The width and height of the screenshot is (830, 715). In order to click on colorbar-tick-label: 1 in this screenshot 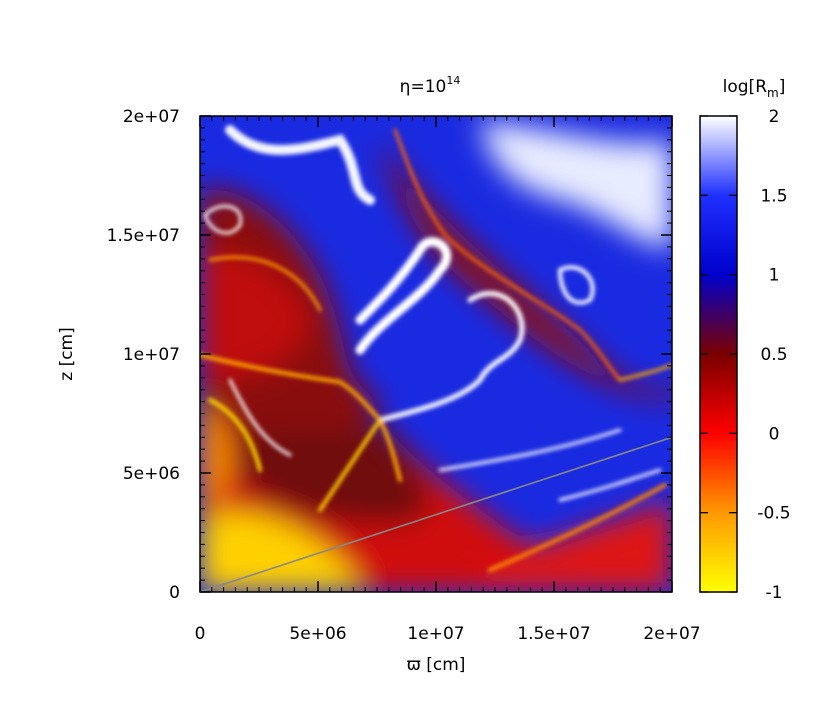, I will do `click(774, 276)`.